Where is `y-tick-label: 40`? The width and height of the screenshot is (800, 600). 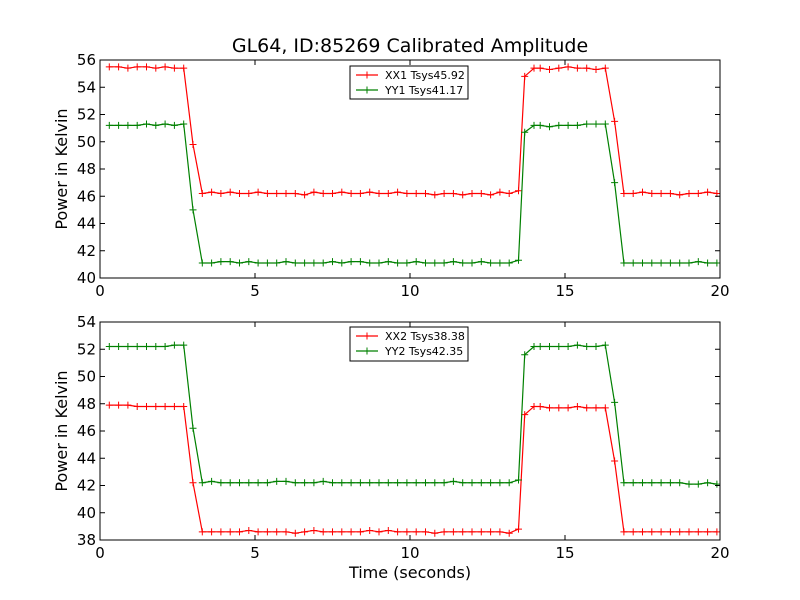 y-tick-label: 40 is located at coordinates (86, 278).